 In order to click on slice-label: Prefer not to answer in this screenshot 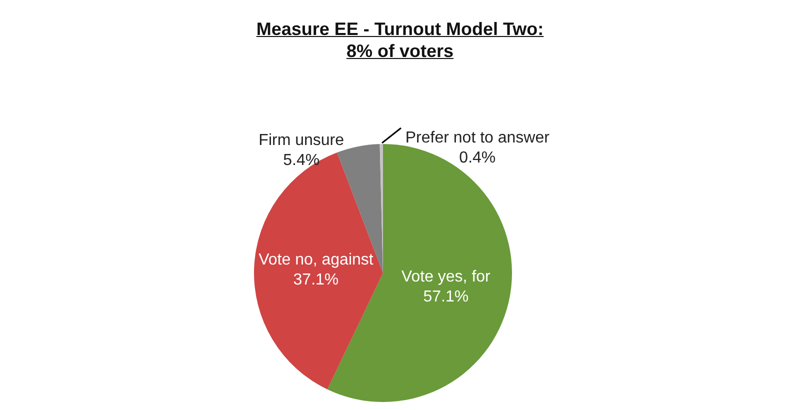, I will do `click(477, 137)`.